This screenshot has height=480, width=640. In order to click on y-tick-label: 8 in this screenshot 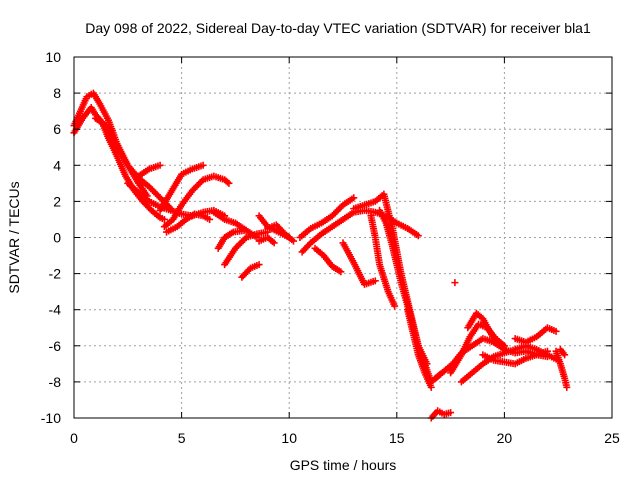, I will do `click(57, 93)`.